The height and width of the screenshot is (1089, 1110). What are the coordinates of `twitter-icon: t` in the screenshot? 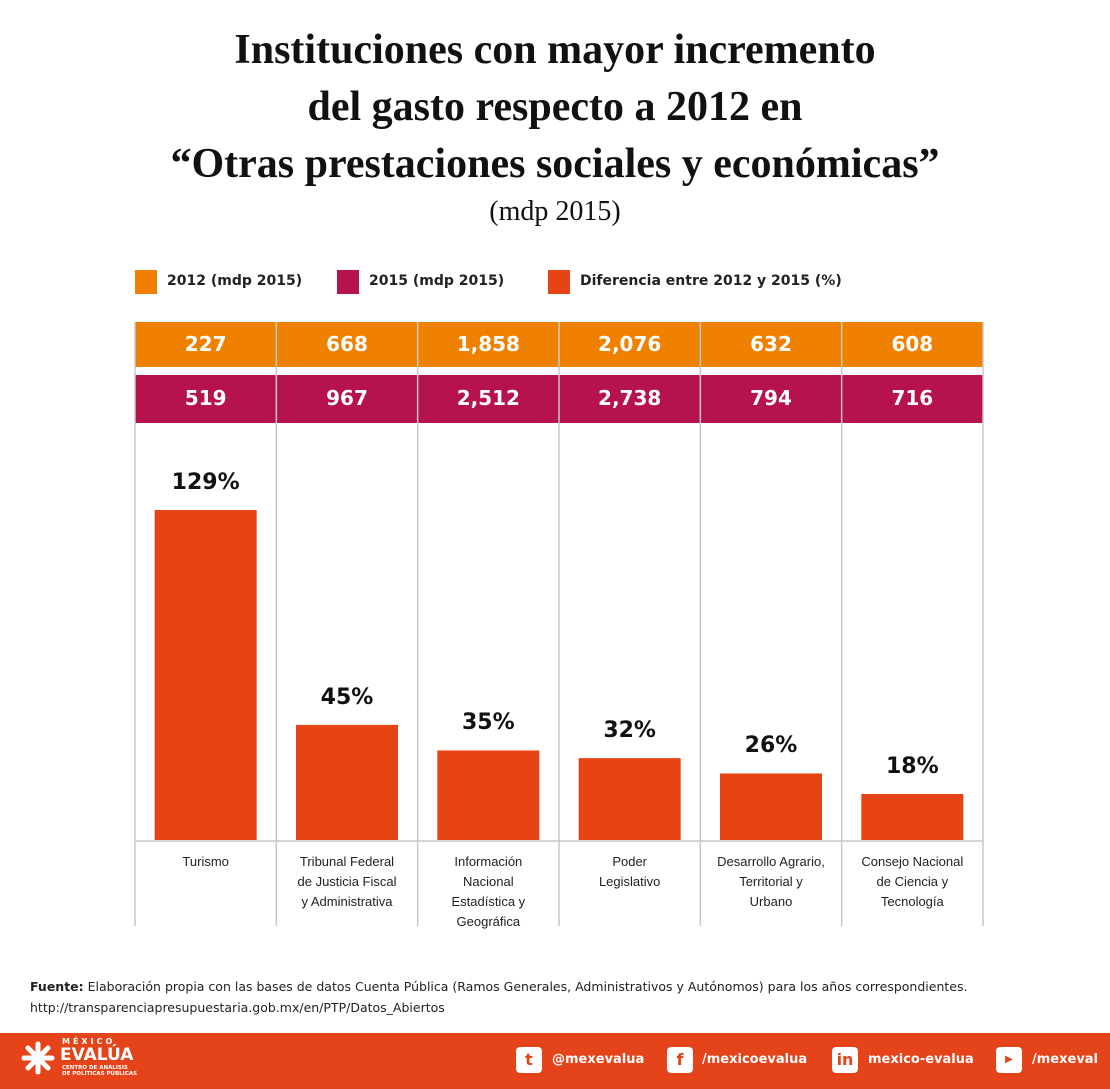 It's located at (529, 1060).